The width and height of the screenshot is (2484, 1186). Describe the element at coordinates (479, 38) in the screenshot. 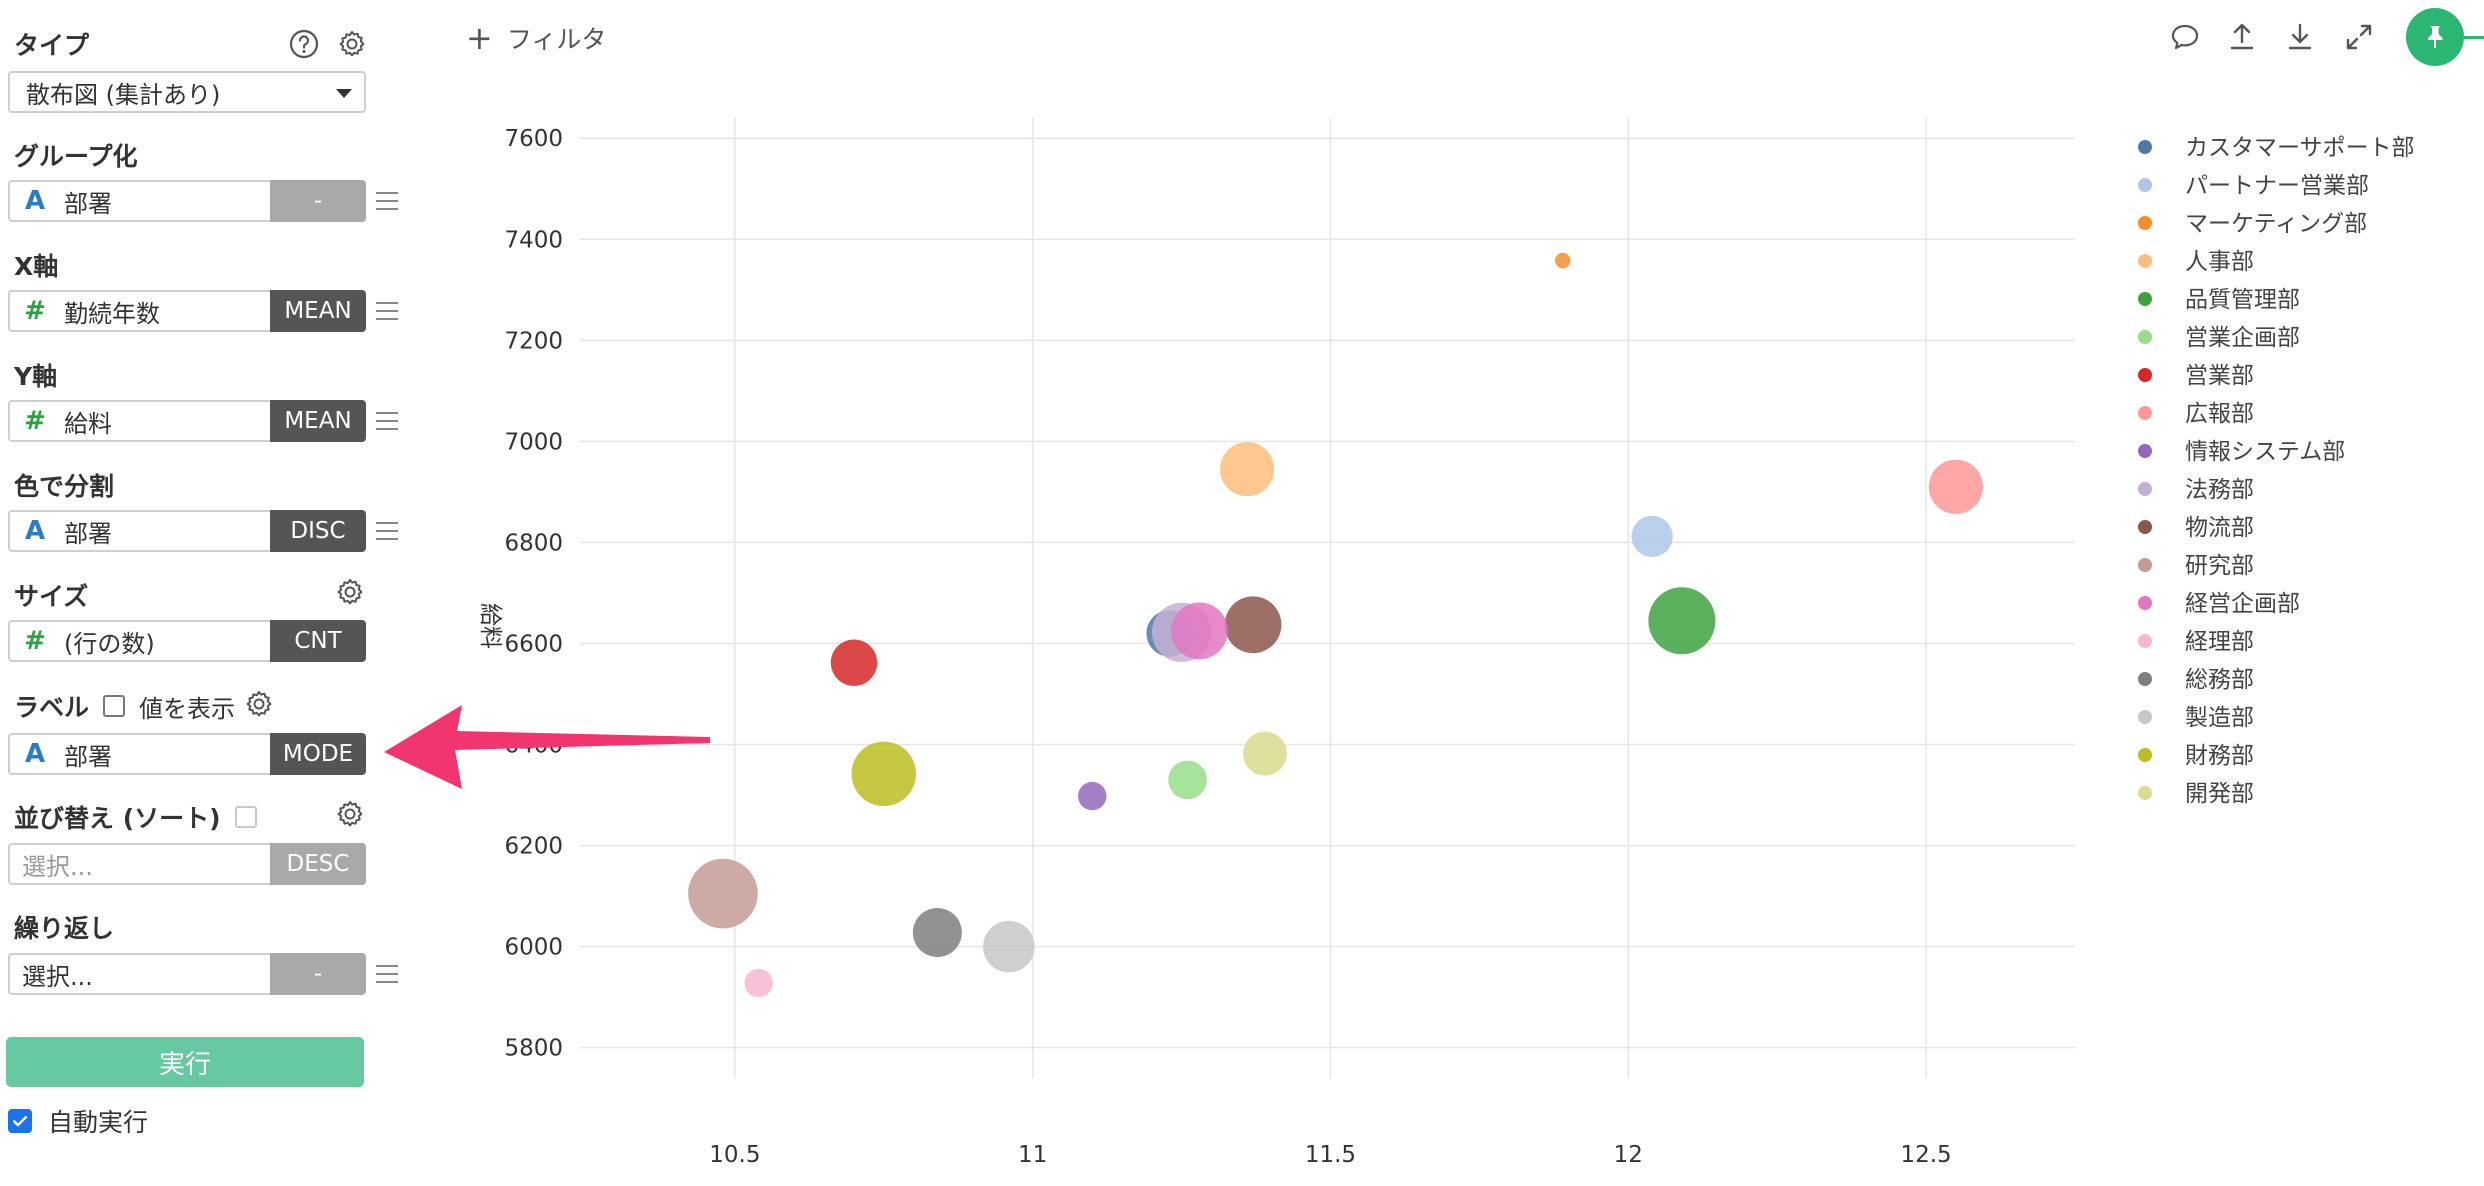

I see `plus-icon: +` at that location.